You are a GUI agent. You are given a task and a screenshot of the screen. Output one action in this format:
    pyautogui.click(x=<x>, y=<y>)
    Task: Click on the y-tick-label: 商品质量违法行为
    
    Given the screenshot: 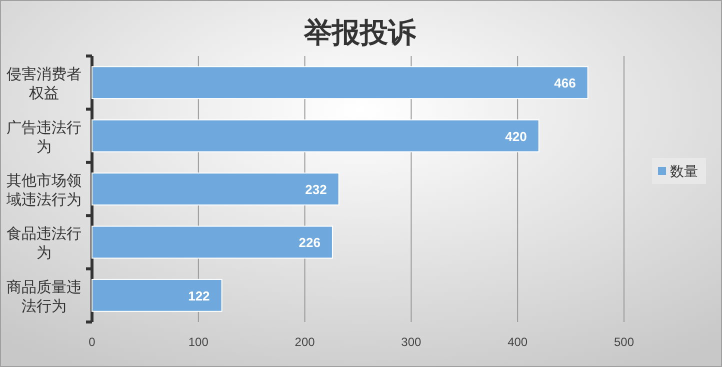 What is the action you would take?
    pyautogui.click(x=44, y=296)
    